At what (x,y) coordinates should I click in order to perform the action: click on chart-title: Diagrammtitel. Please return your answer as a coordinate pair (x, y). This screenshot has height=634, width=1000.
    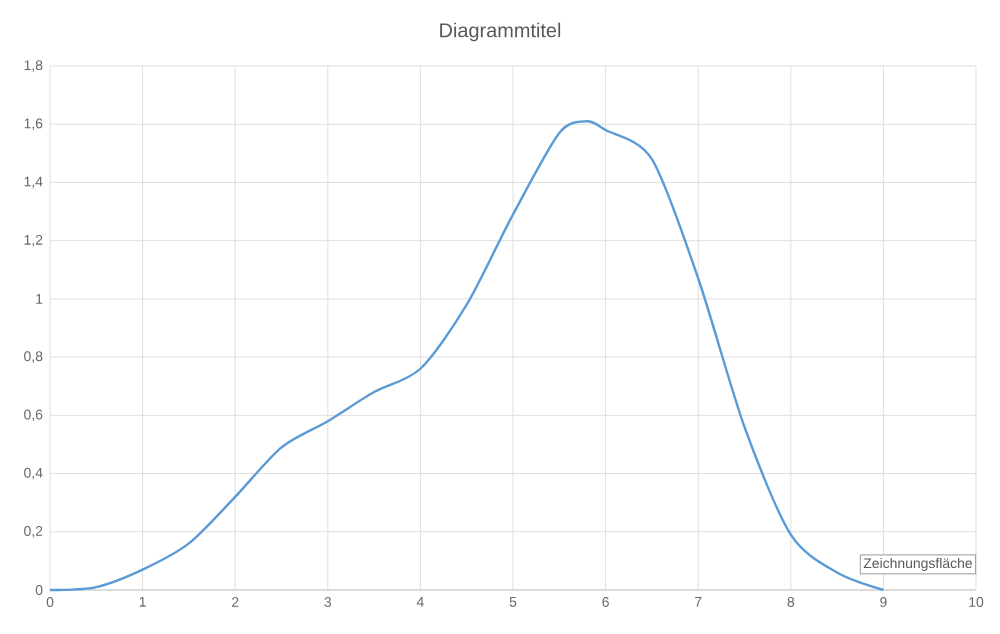
    Looking at the image, I should click on (500, 32).